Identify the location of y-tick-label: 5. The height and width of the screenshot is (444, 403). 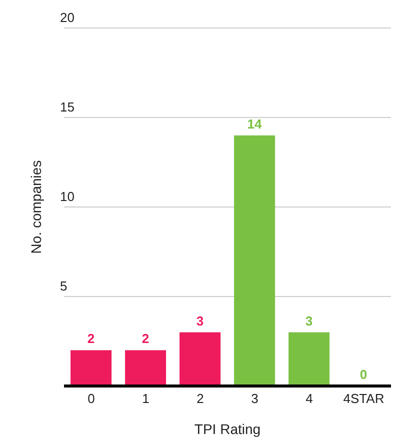
(64, 286).